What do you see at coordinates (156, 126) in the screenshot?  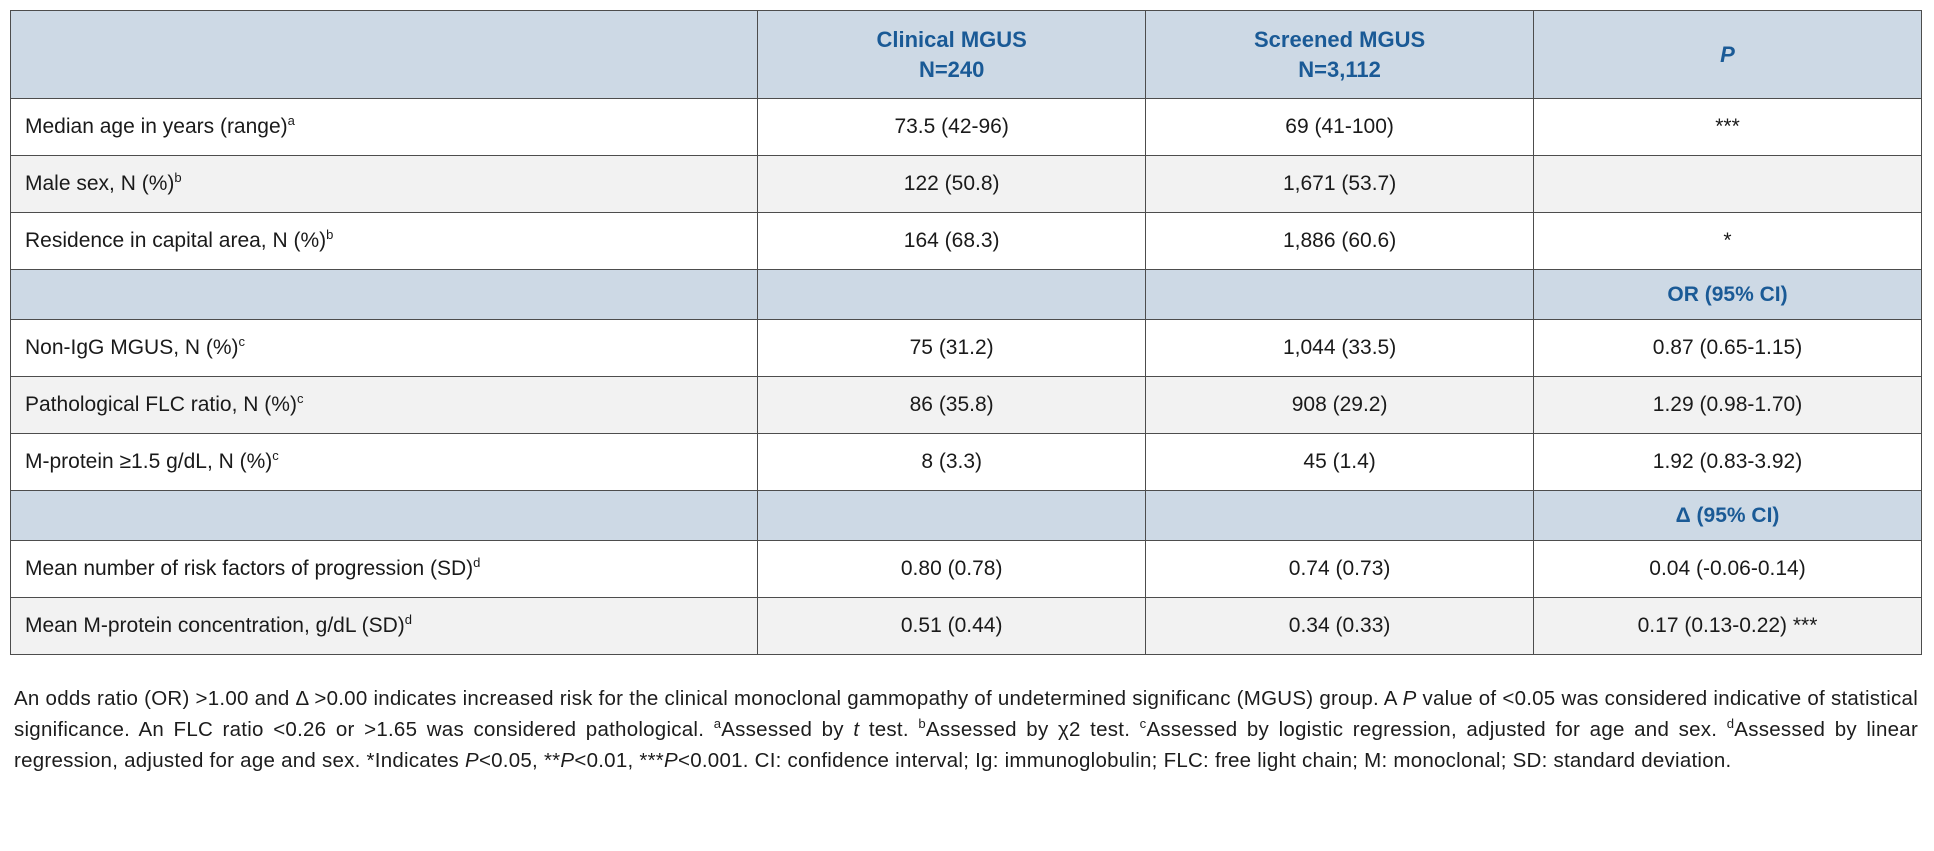 I see `row-label: Median age in years (range)` at bounding box center [156, 126].